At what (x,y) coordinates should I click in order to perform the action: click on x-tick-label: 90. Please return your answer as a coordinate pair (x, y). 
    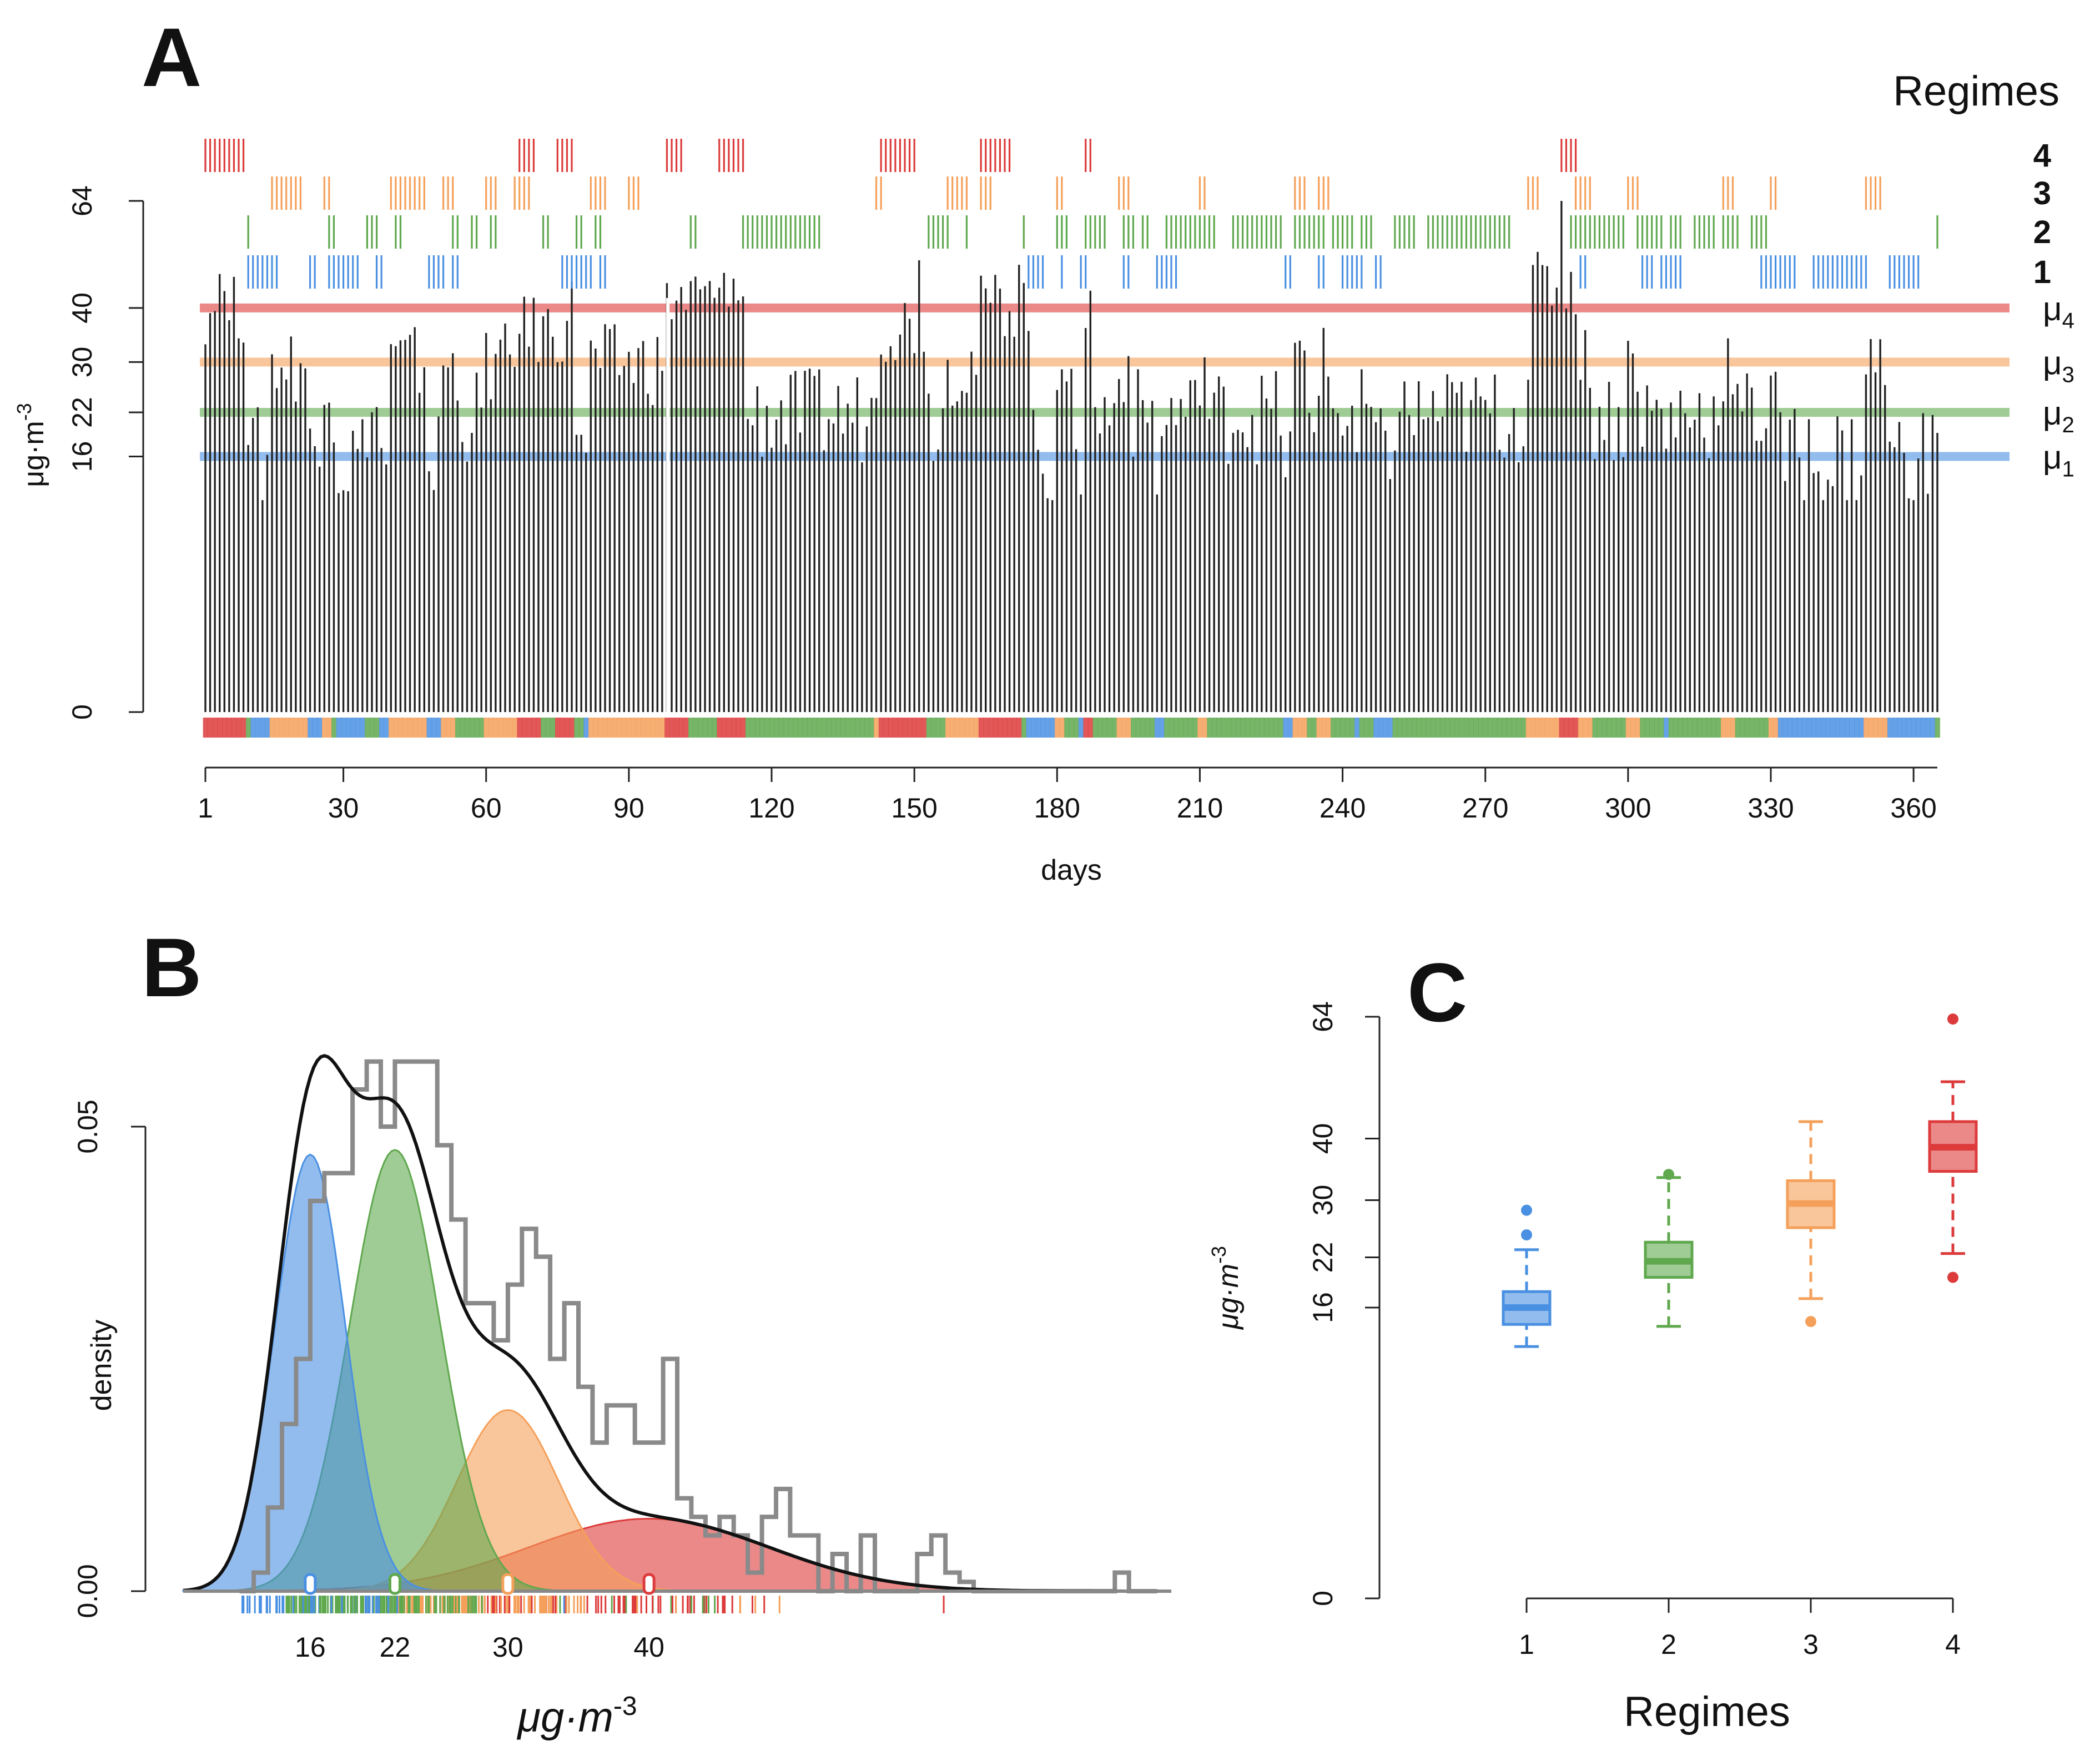
    Looking at the image, I should click on (628, 809).